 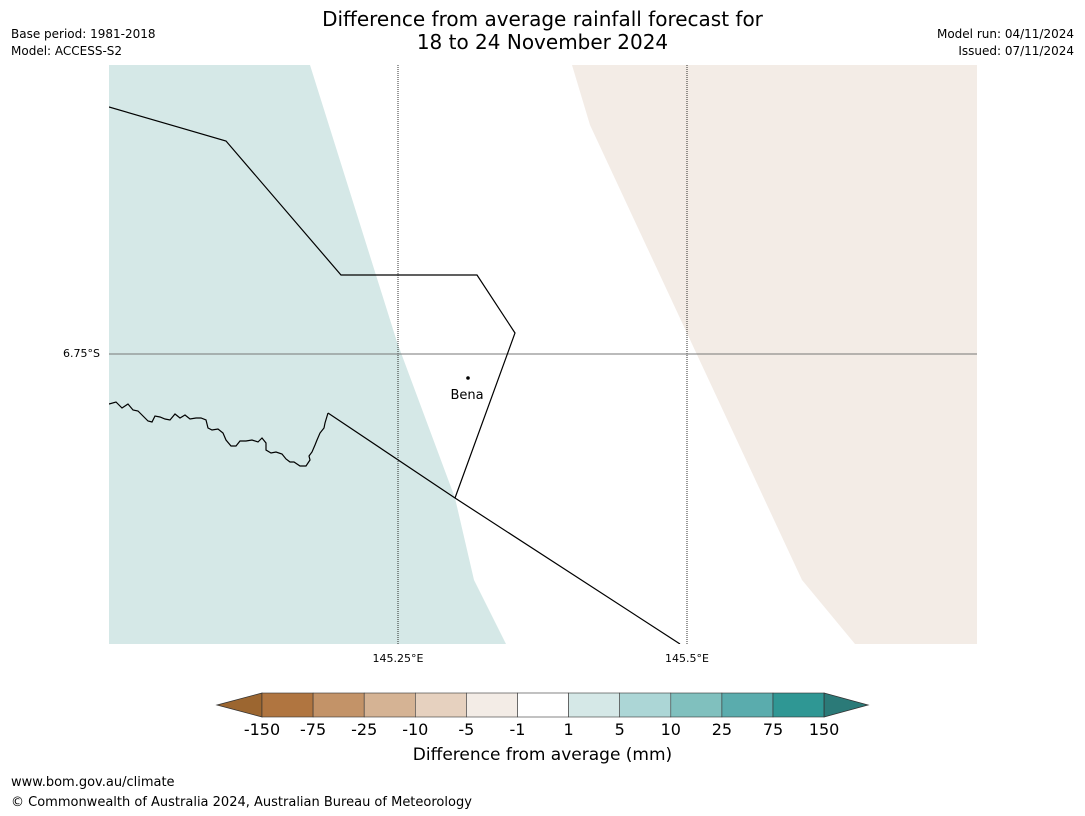 I want to click on province-boundary-south, so click(x=504, y=528).